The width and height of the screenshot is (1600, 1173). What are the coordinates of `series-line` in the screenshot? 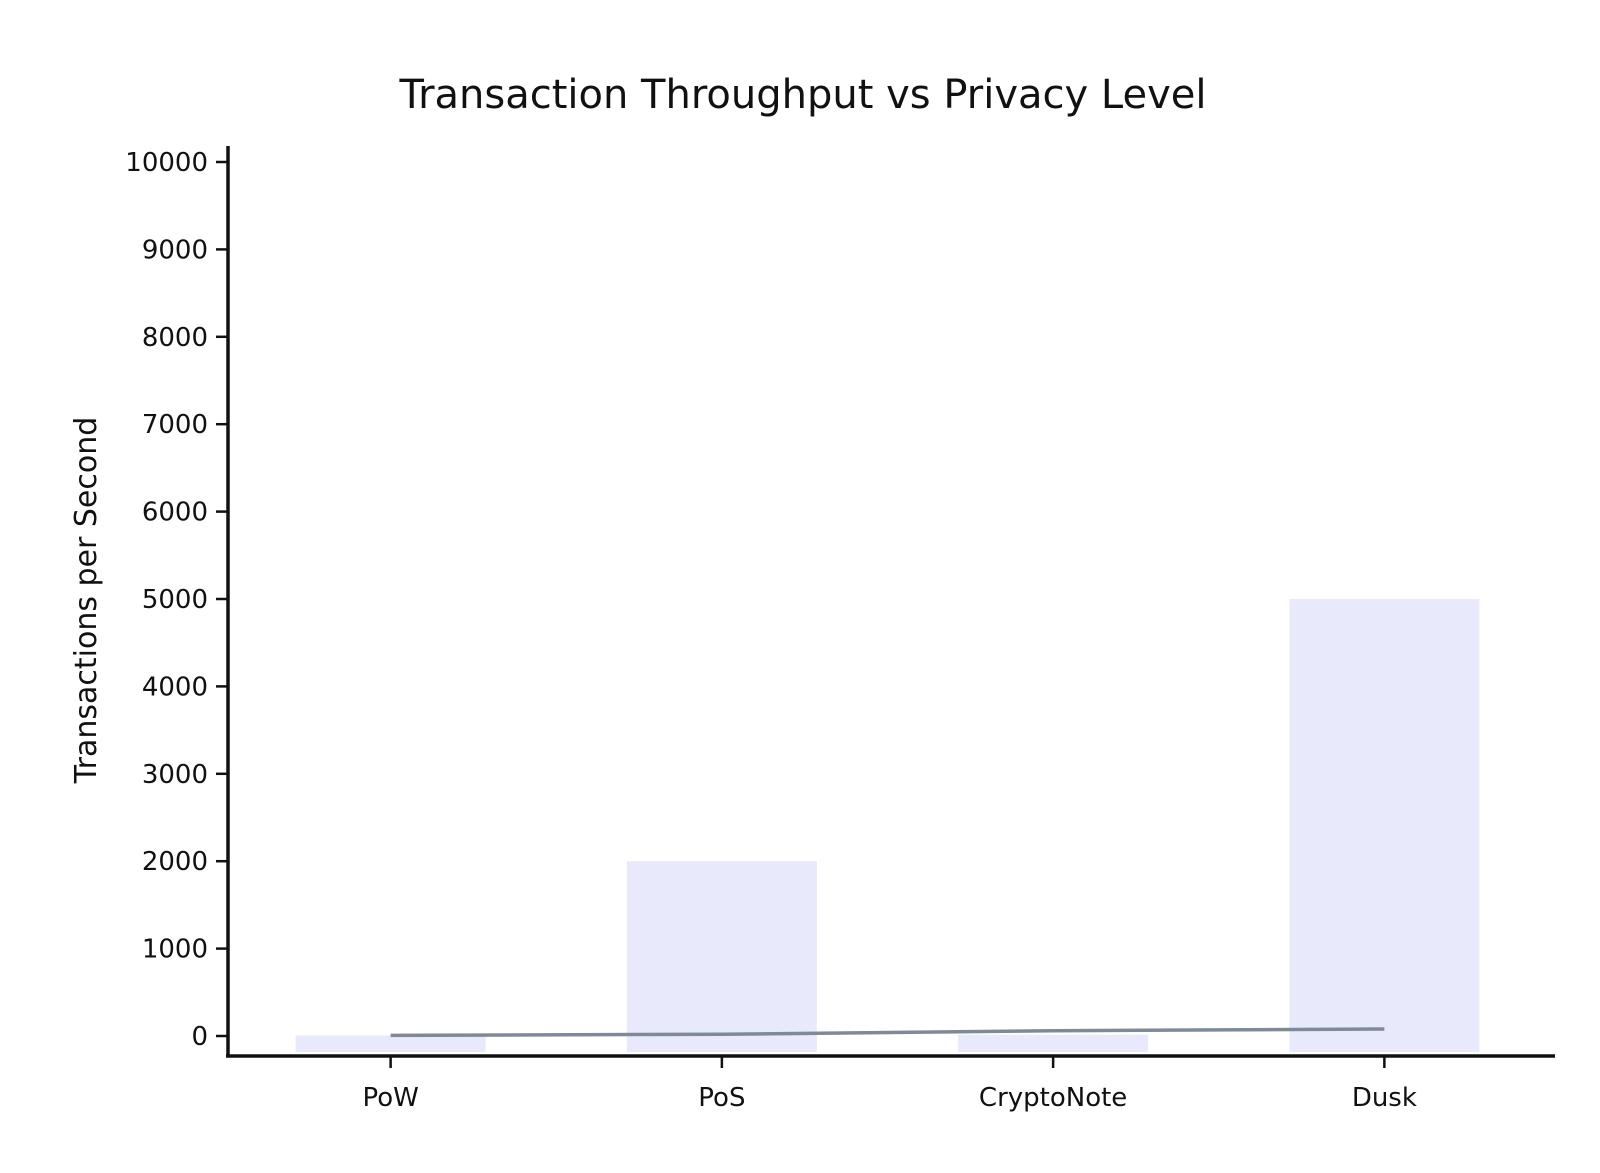 It's located at (887, 1032).